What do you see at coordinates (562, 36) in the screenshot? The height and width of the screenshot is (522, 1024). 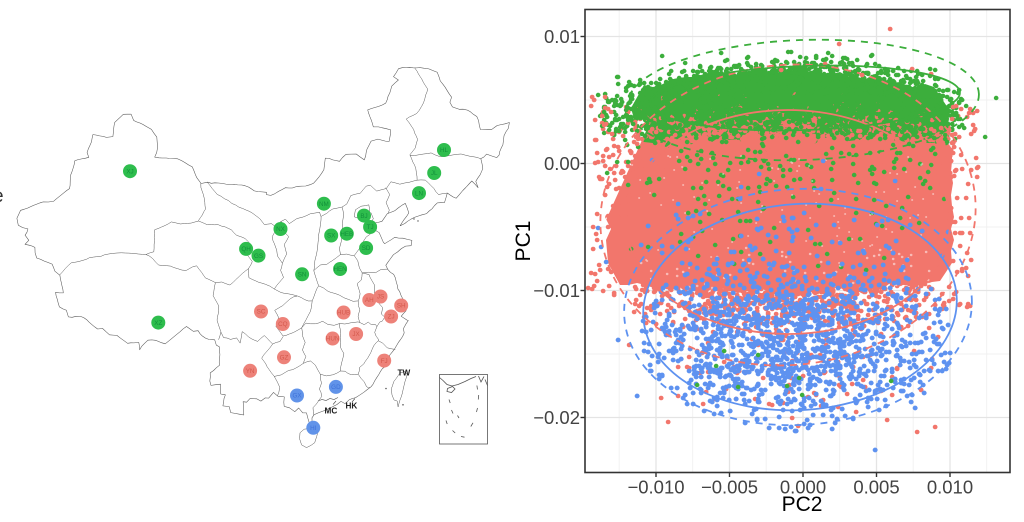 I see `svg-text: 0.01` at bounding box center [562, 36].